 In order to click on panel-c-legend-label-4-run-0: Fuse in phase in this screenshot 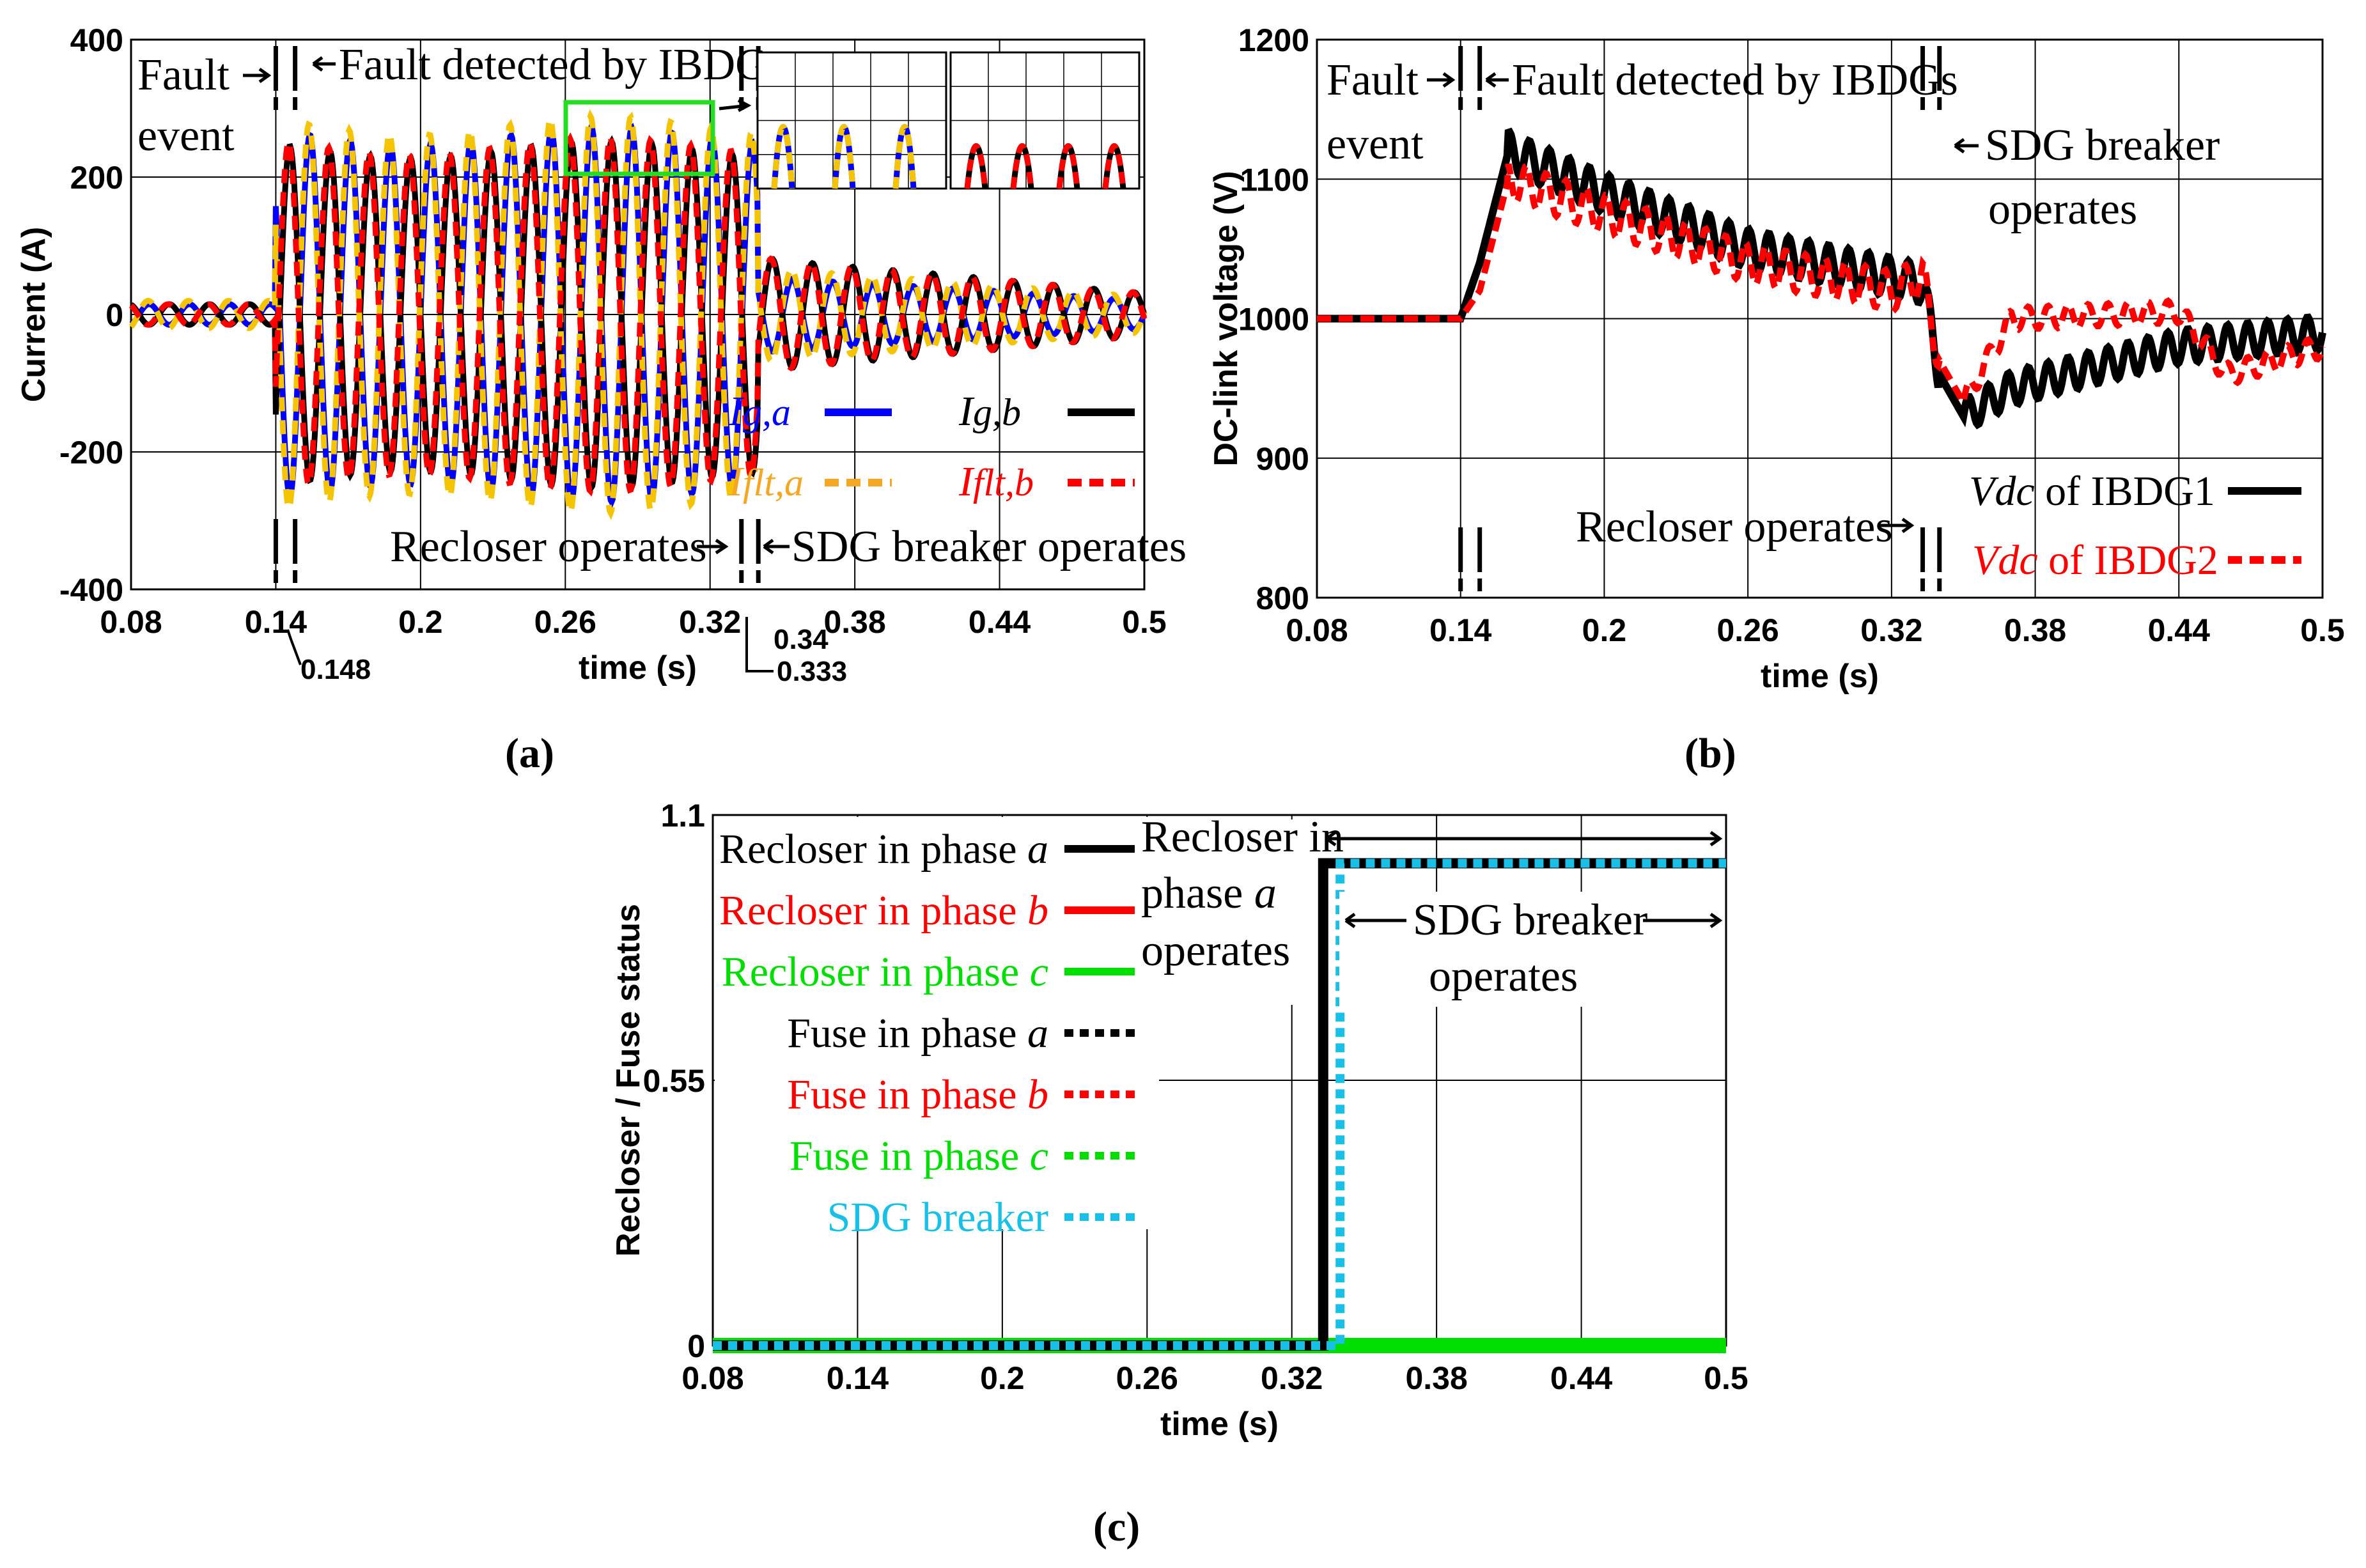, I will do `click(907, 1095)`.